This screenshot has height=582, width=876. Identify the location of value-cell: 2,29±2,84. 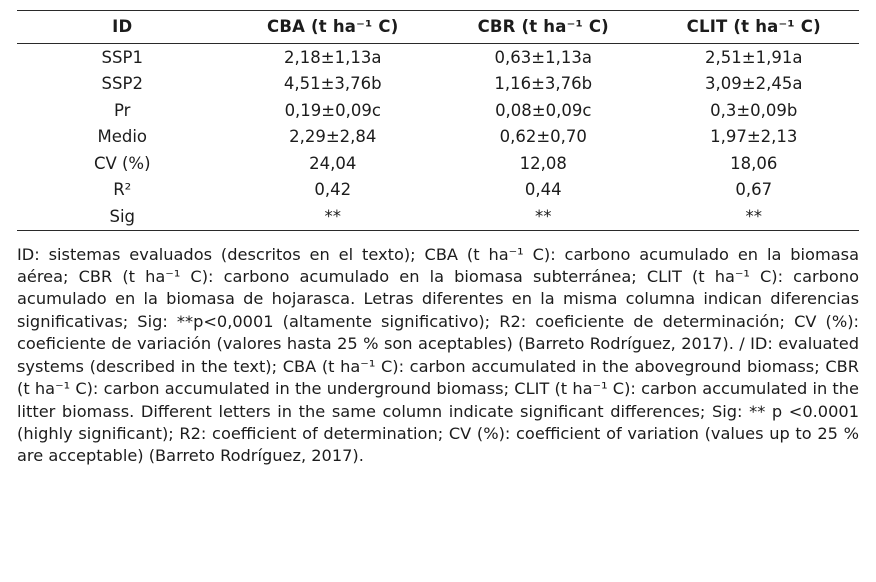
(333, 136).